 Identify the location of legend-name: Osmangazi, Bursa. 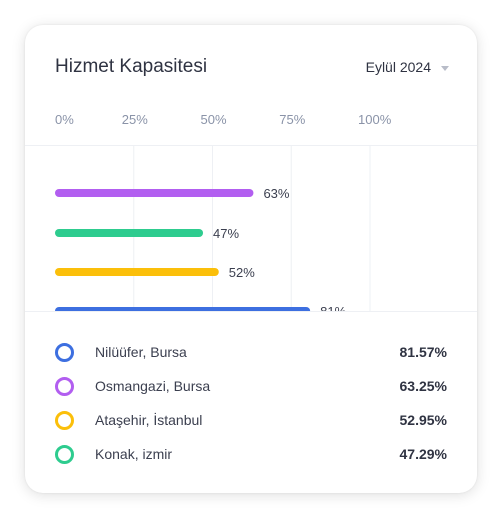
(153, 386).